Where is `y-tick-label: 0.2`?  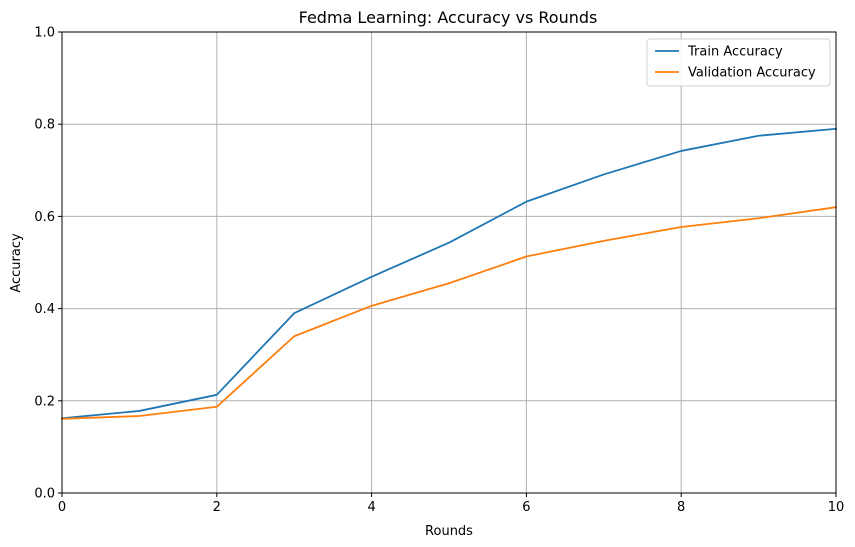
y-tick-label: 0.2 is located at coordinates (44, 401).